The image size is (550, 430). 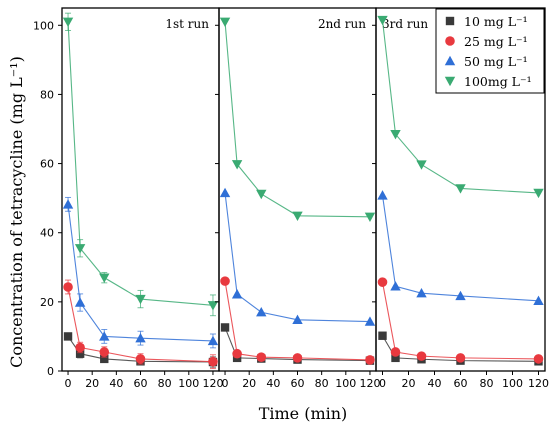 What do you see at coordinates (498, 81) in the screenshot?
I see `legend-label: 100mg L⁻¹` at bounding box center [498, 81].